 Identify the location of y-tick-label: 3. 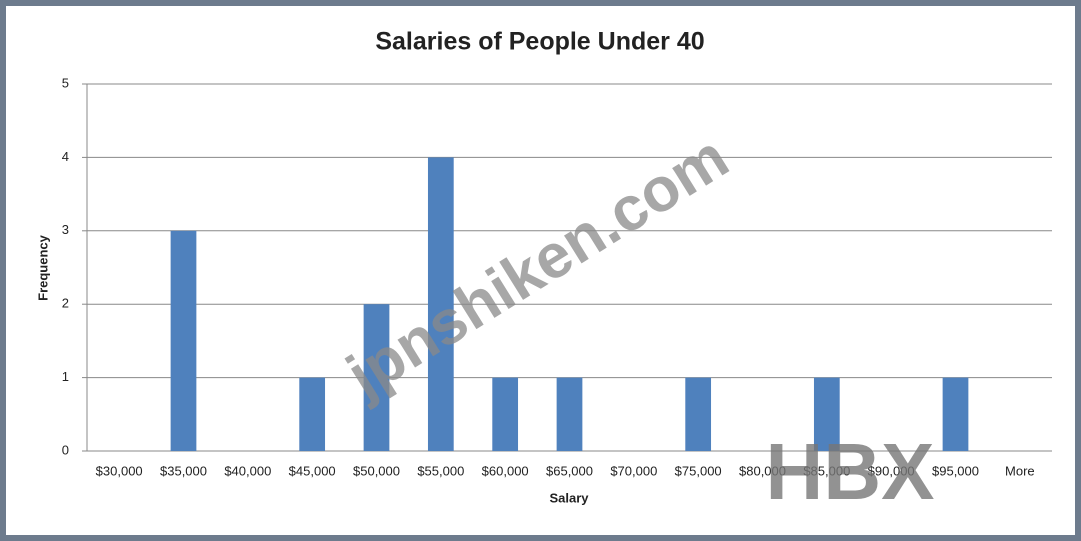
(65, 229).